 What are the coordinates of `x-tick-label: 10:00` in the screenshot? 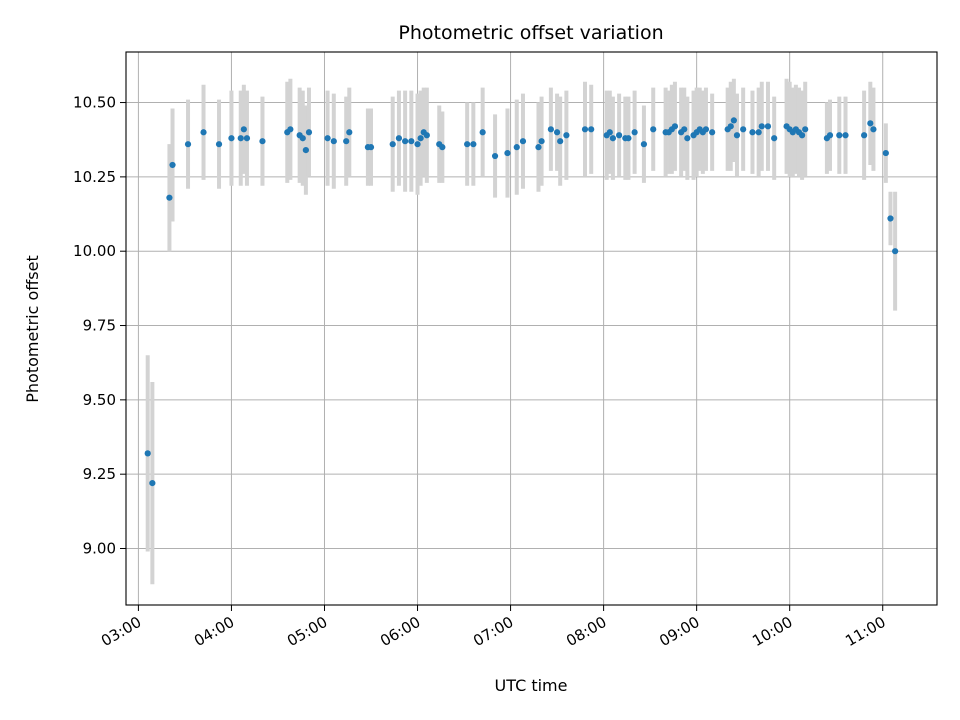 It's located at (772, 631).